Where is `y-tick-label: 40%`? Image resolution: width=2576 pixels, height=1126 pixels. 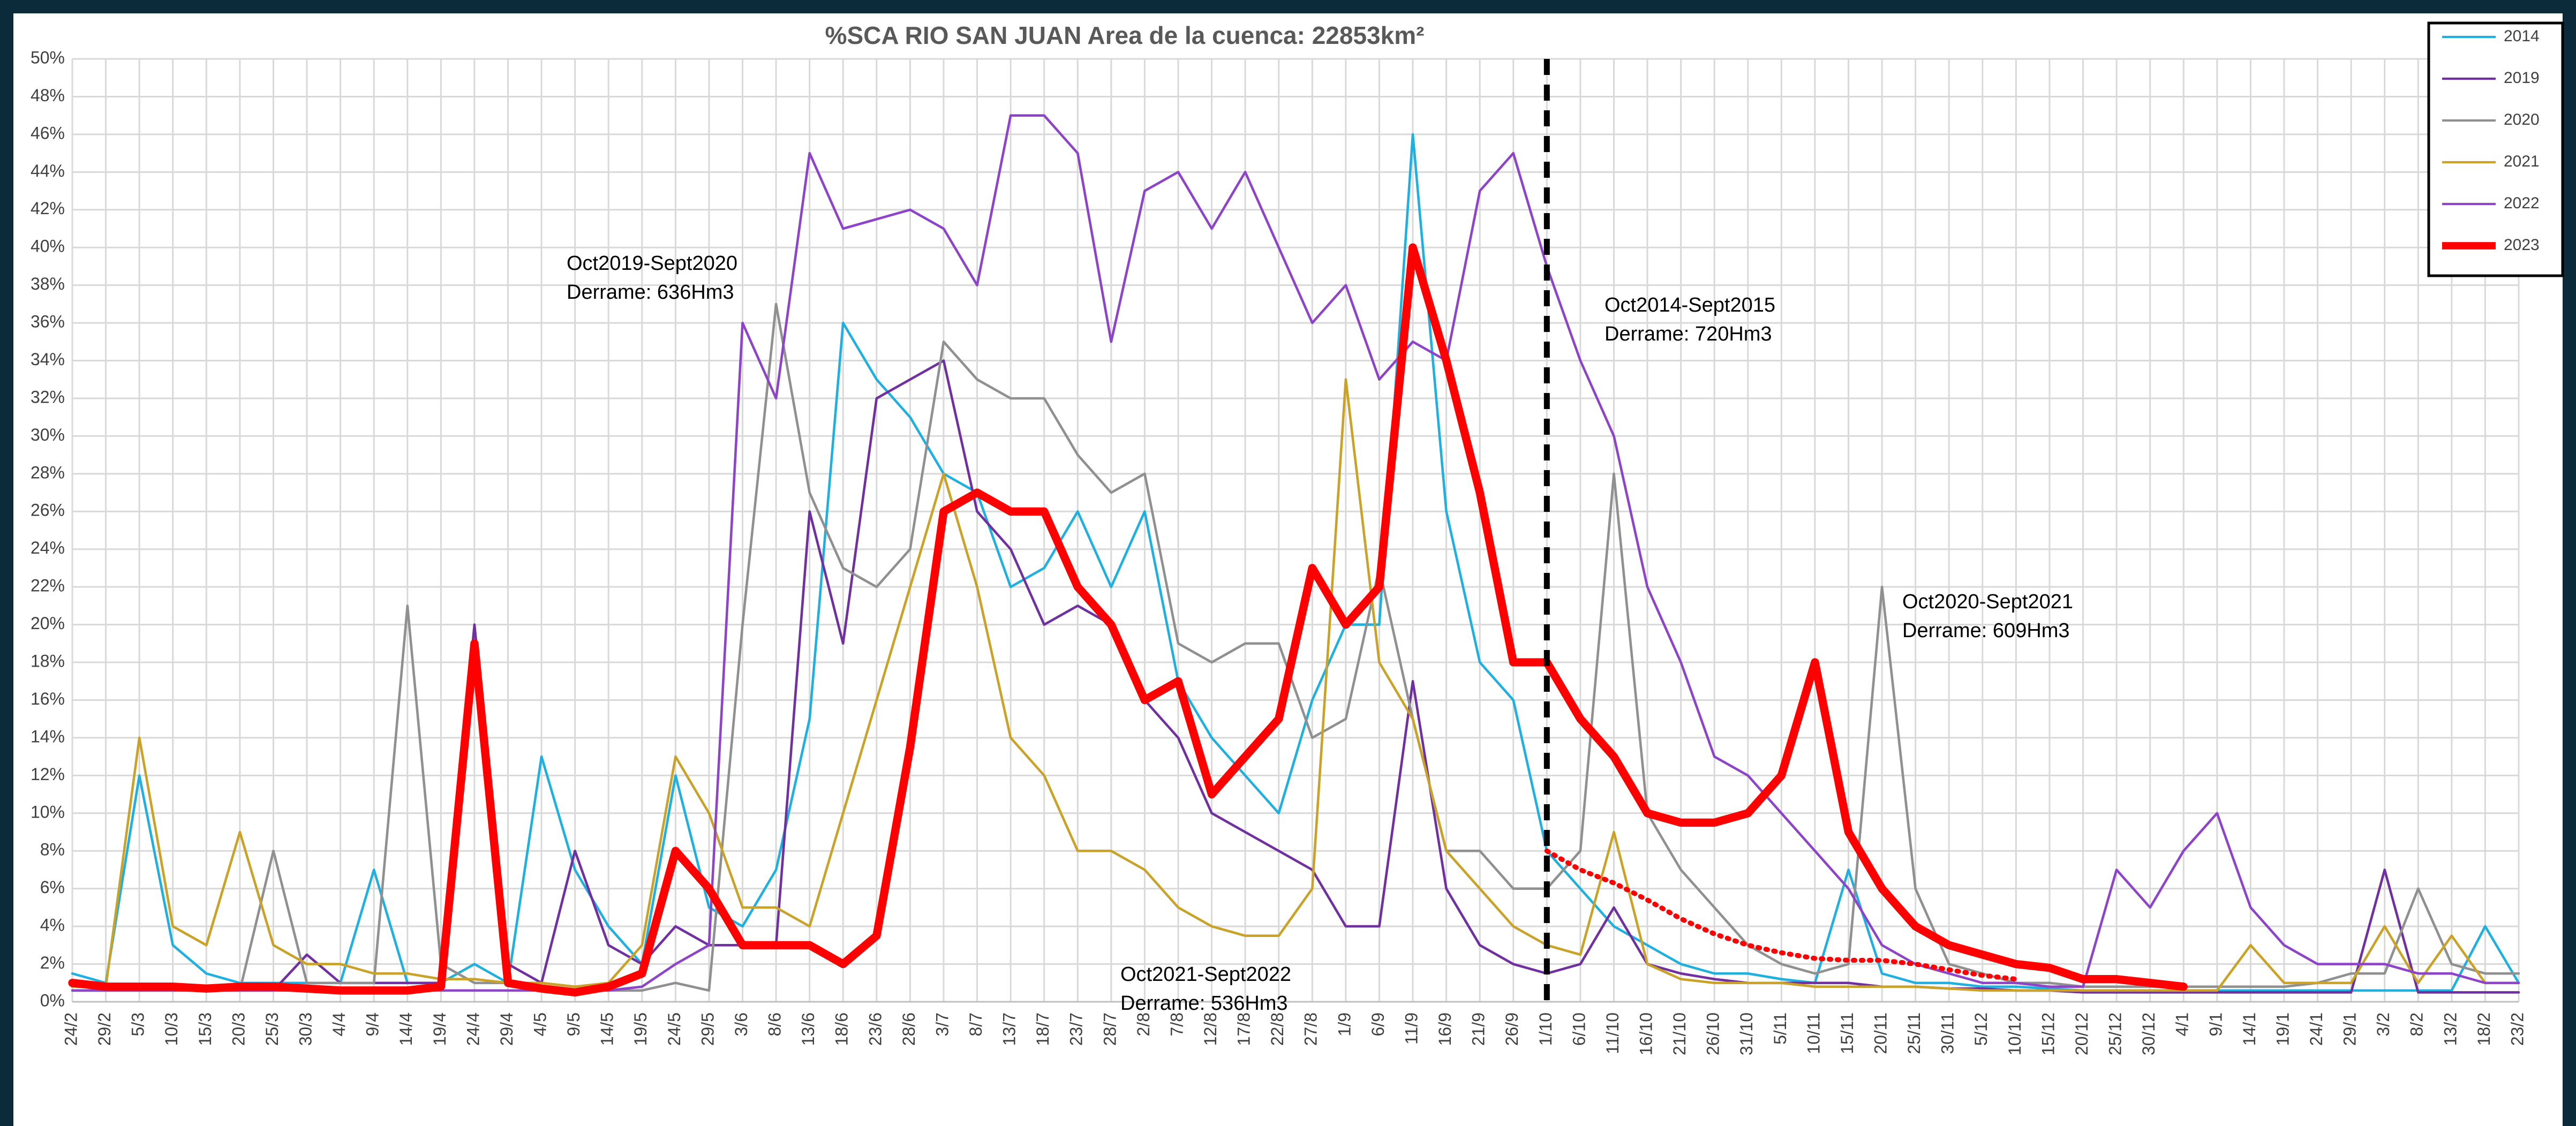 y-tick-label: 40% is located at coordinates (48, 246).